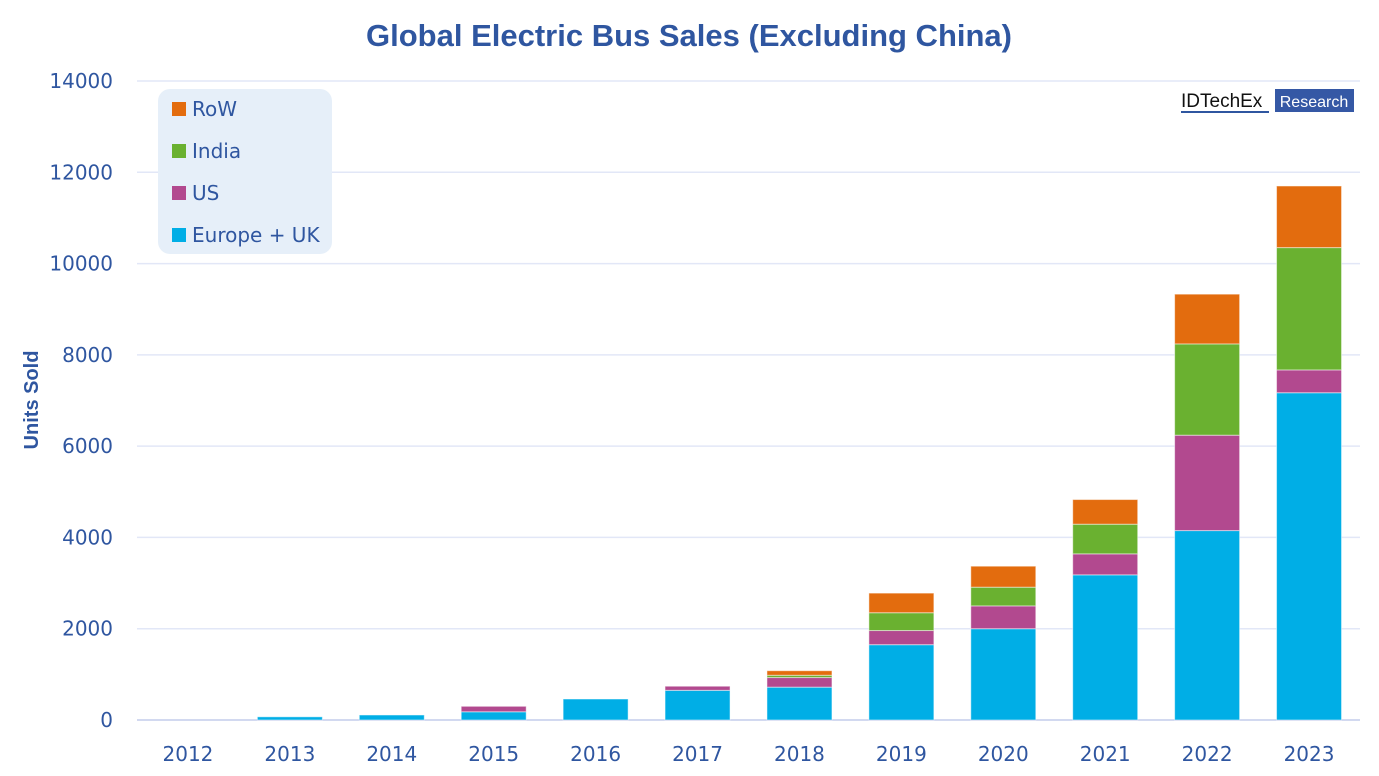 The width and height of the screenshot is (1379, 776). Describe the element at coordinates (81, 400) in the screenshot. I see `y-axis-ticks: 0 2000 4000 6000 8000 10000 12000 14000` at that location.